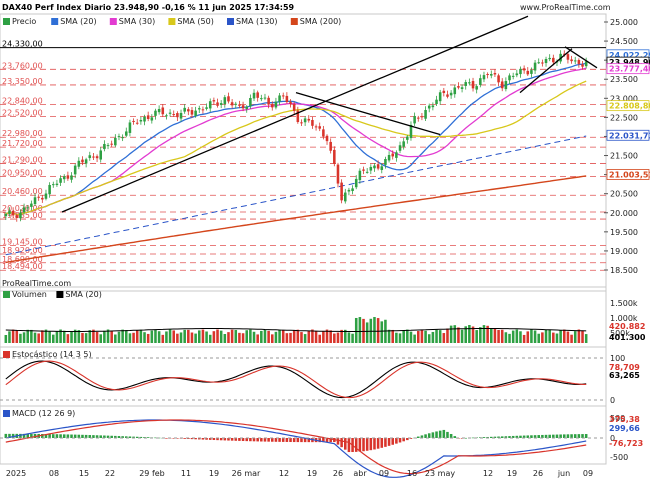  What do you see at coordinates (152, 473) in the screenshot?
I see `x-axis-label: 29 feb` at bounding box center [152, 473].